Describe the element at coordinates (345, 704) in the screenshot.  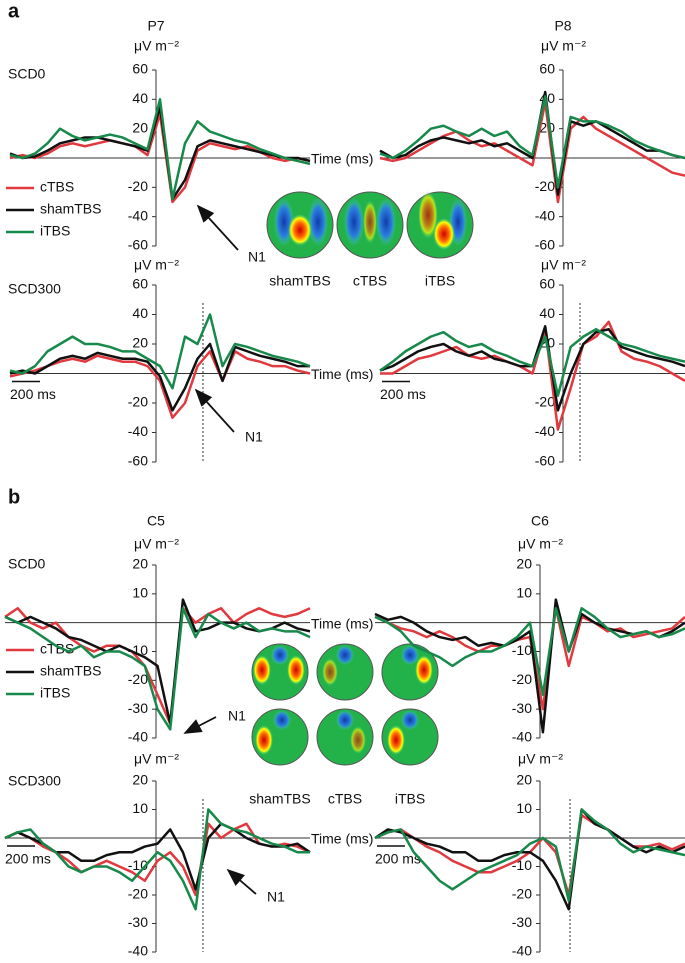
I see `panel-b-topomaps` at that location.